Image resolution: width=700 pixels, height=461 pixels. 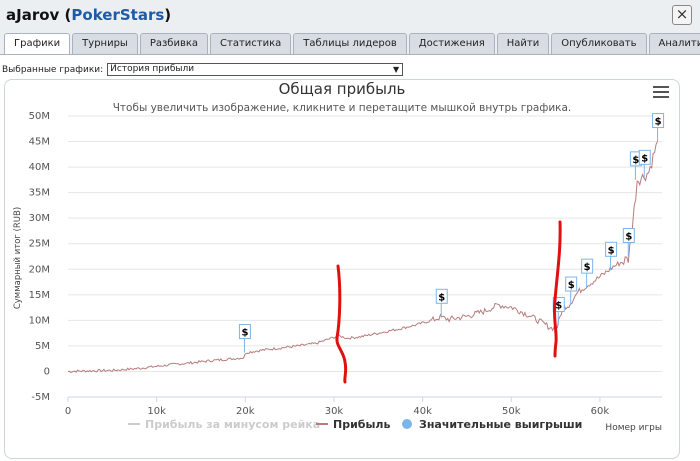 What do you see at coordinates (105, 43) in the screenshot?
I see `tab-tournaments: Турниры` at bounding box center [105, 43].